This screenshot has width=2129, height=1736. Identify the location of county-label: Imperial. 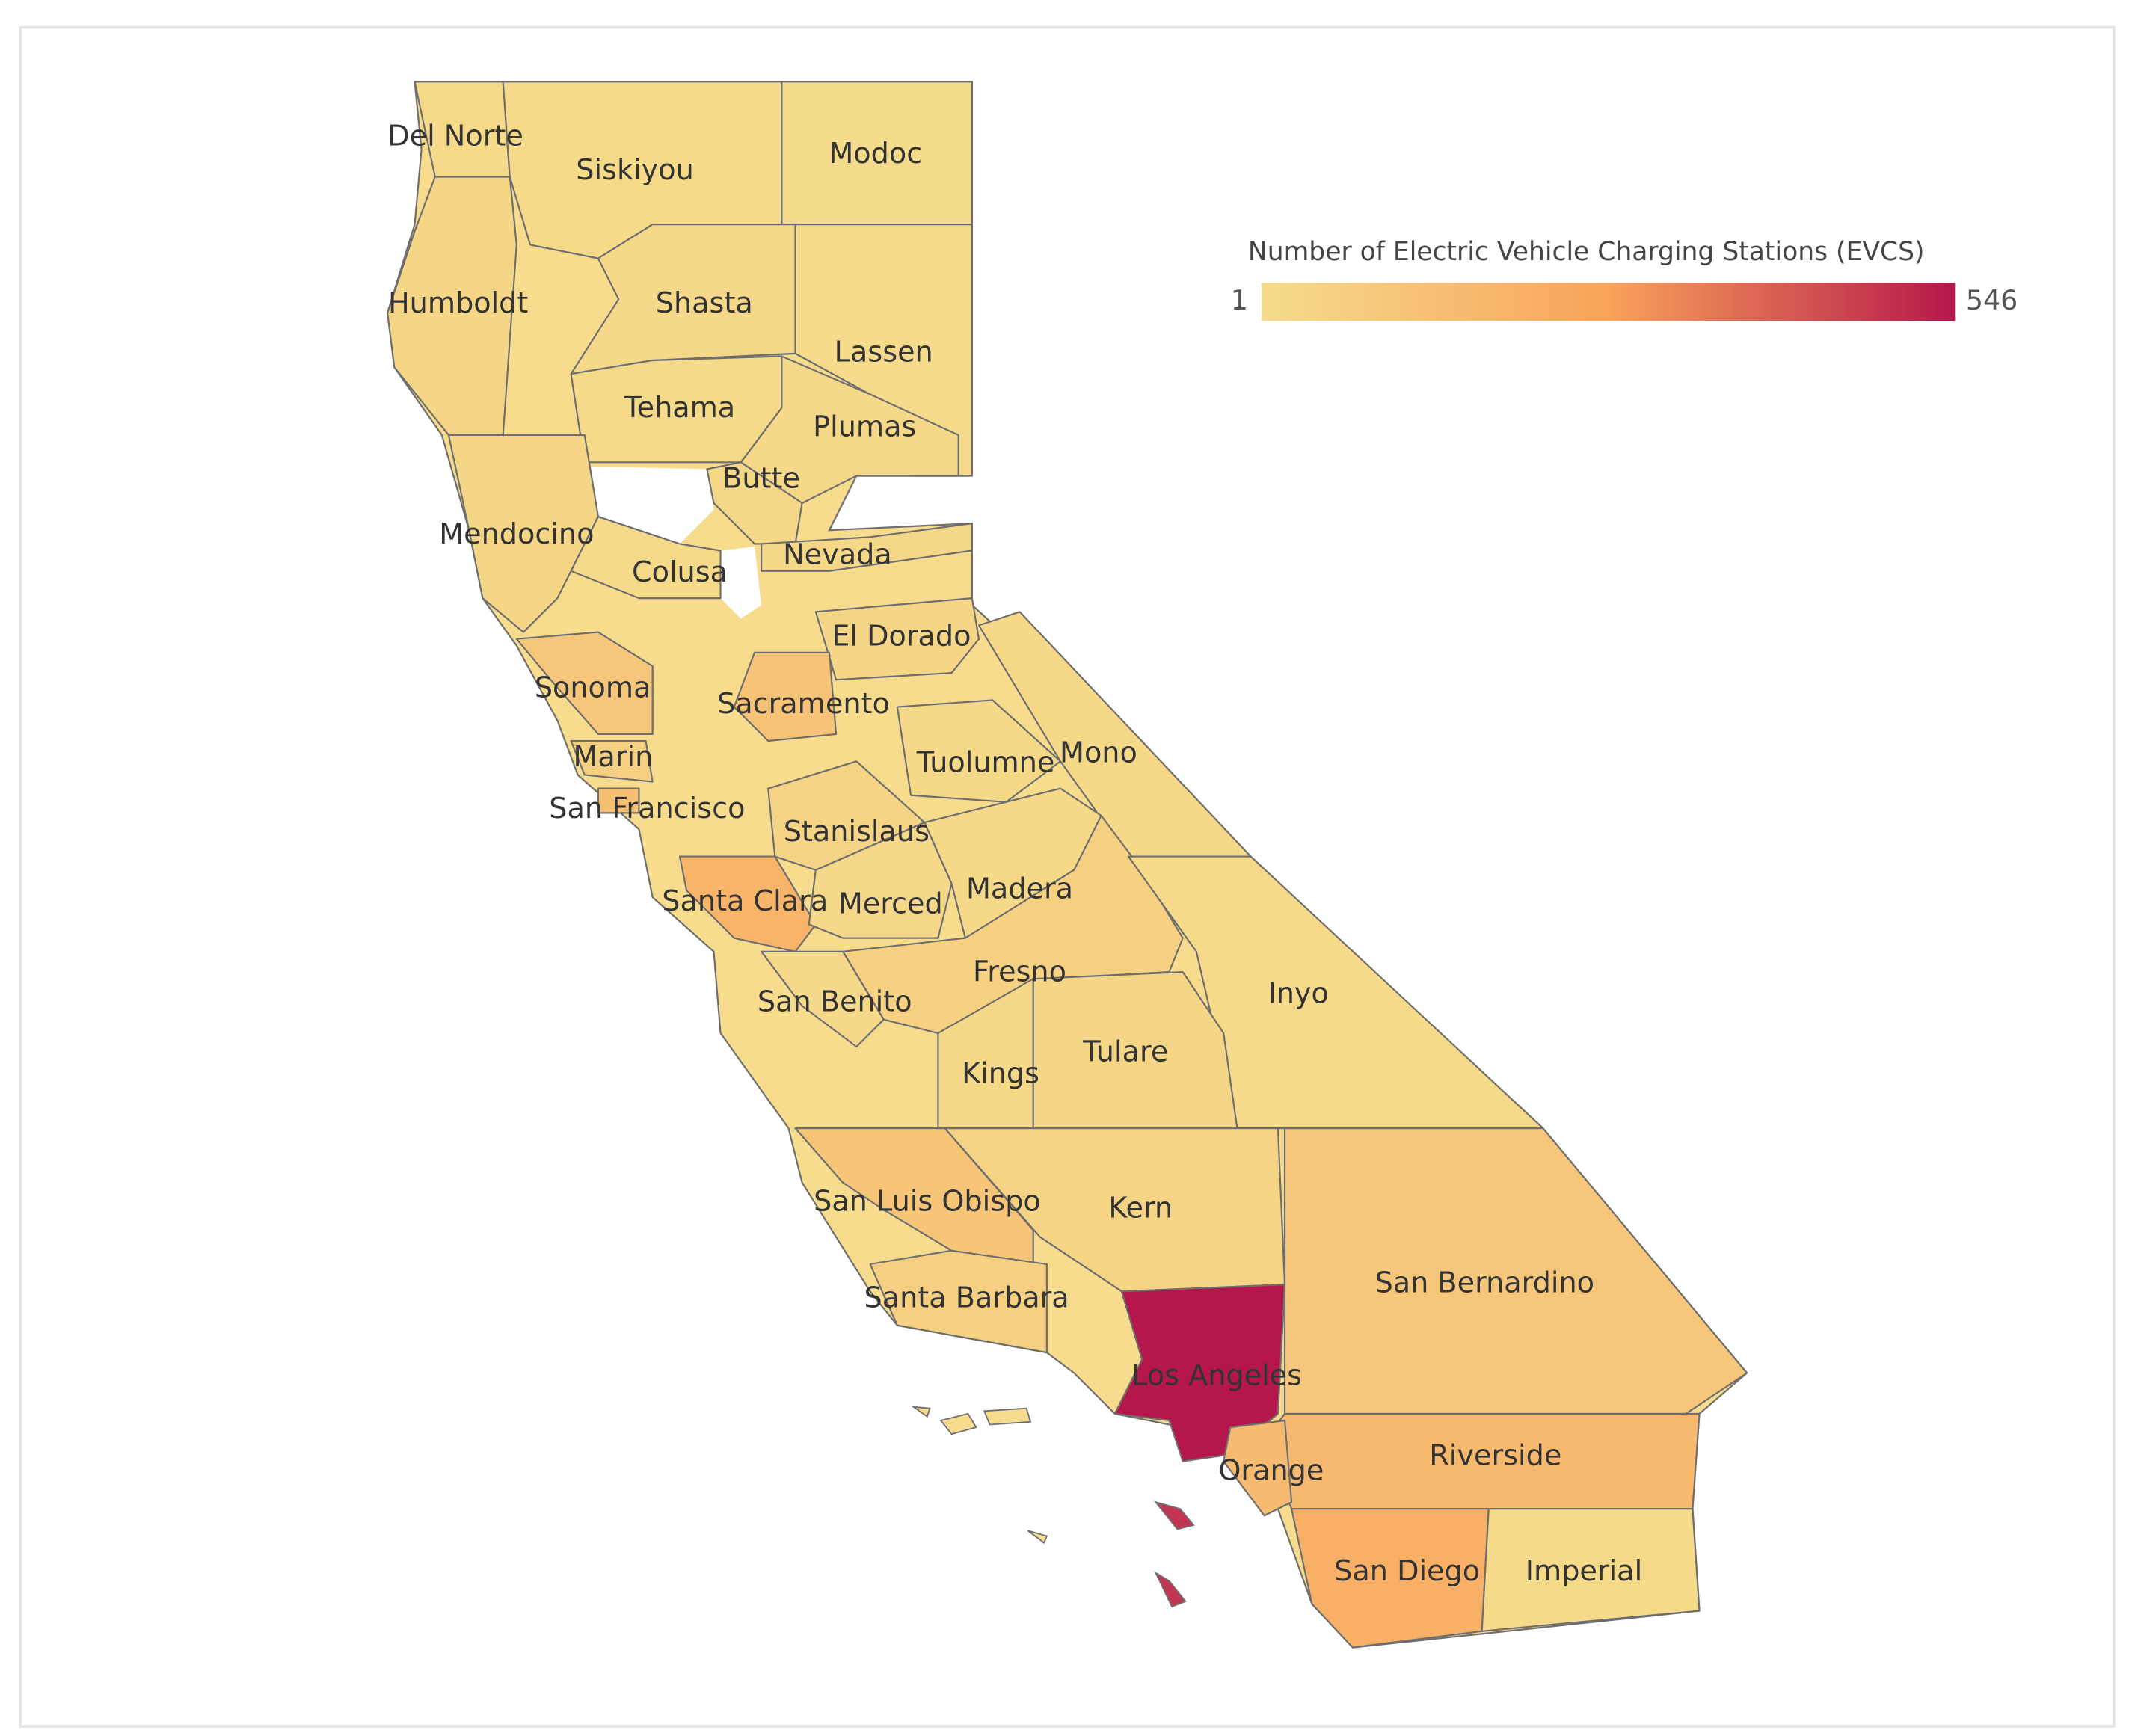
(1584, 1571).